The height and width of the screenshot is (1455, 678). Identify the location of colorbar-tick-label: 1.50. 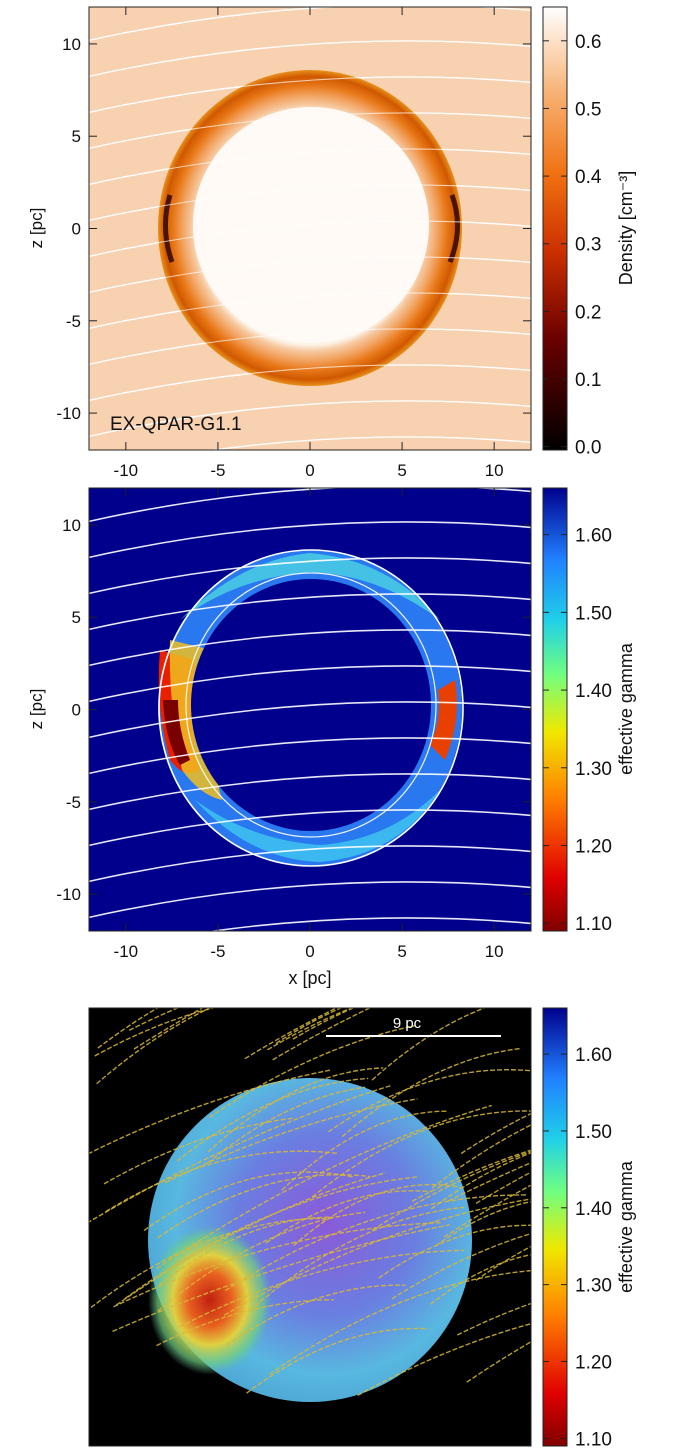
(593, 613).